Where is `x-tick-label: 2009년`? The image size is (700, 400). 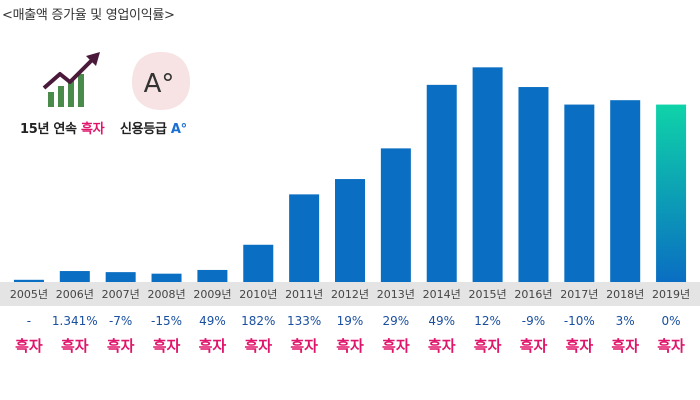 x-tick-label: 2009년 is located at coordinates (212, 294).